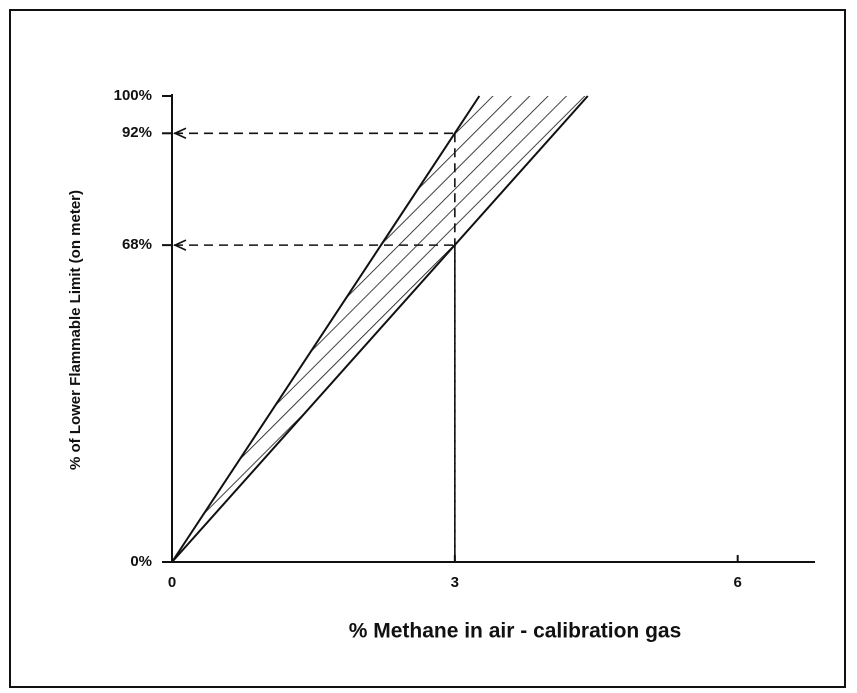 This screenshot has height=693, width=857. Describe the element at coordinates (75, 330) in the screenshot. I see `y-axis-label: % of Lower Flammable Limit (on meter)` at that location.